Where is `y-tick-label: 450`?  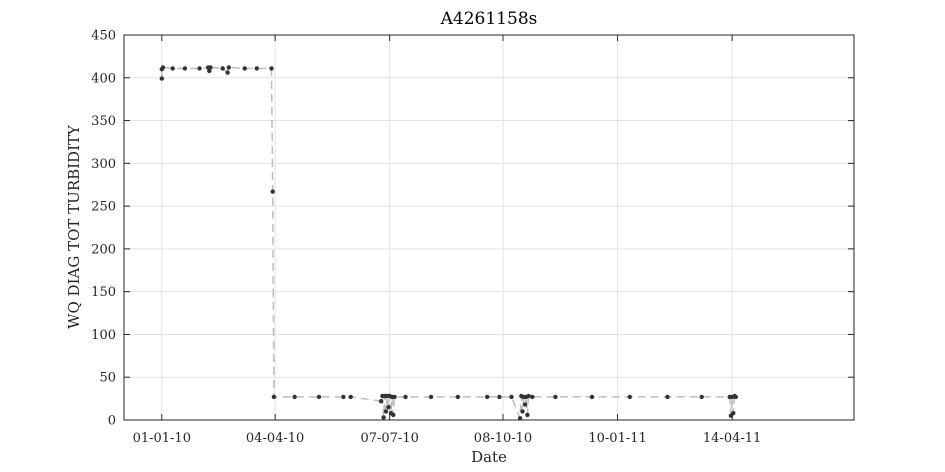
y-tick-label: 450 is located at coordinates (103, 36).